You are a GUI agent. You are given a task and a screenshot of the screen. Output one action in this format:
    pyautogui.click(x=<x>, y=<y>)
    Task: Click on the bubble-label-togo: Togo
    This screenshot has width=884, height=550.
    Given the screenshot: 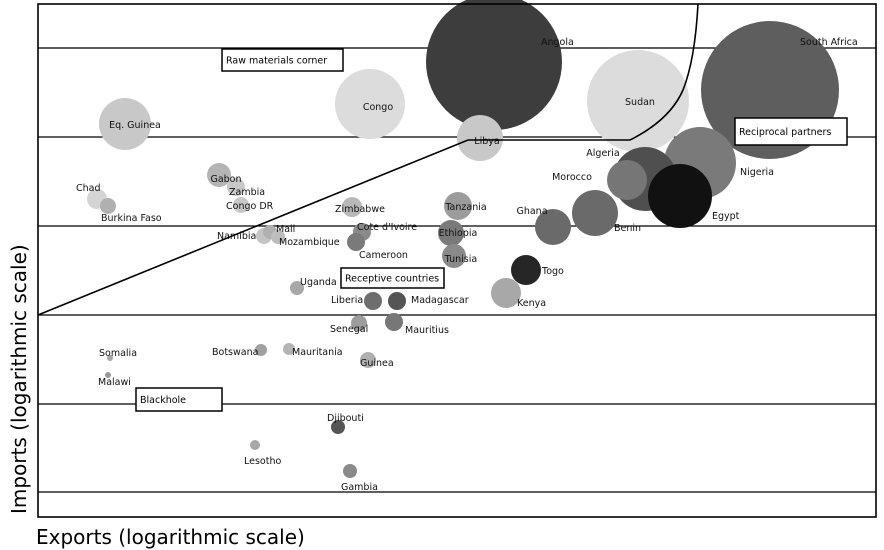 What is the action you would take?
    pyautogui.click(x=552, y=271)
    